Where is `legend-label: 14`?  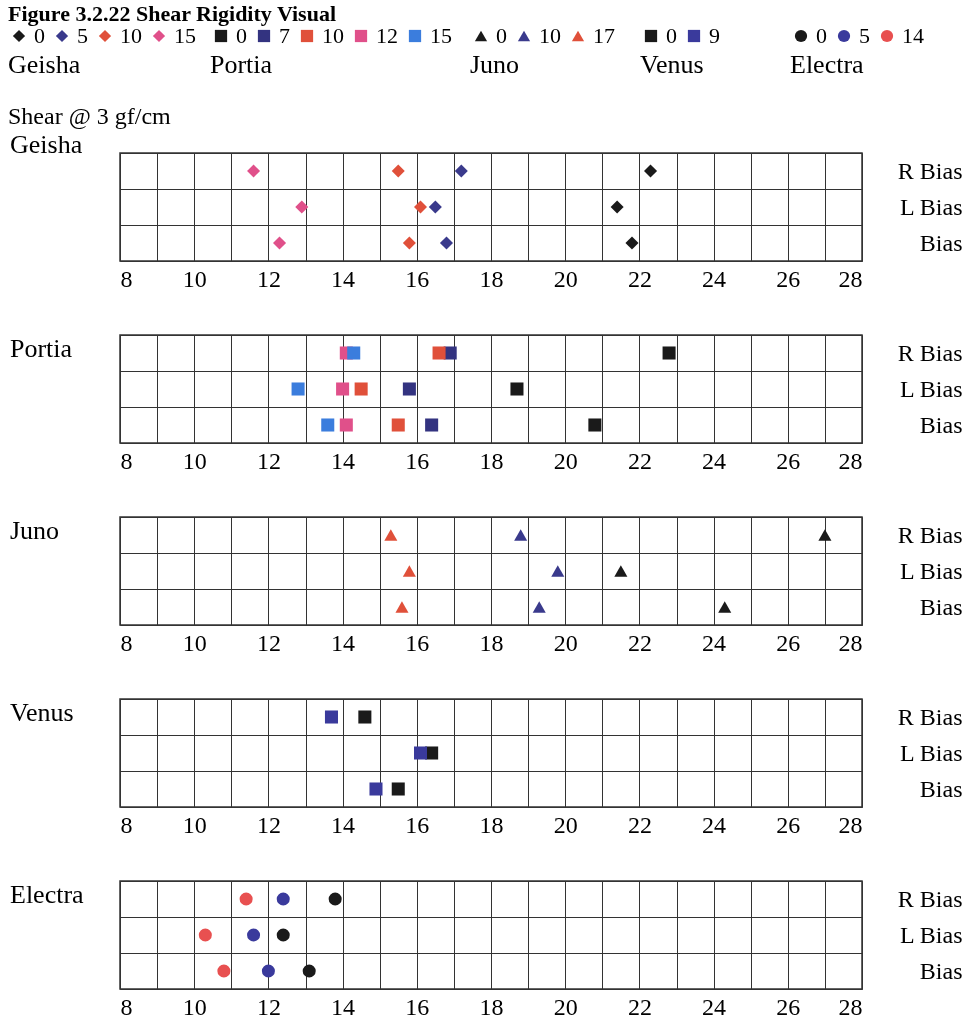 legend-label: 14 is located at coordinates (913, 35).